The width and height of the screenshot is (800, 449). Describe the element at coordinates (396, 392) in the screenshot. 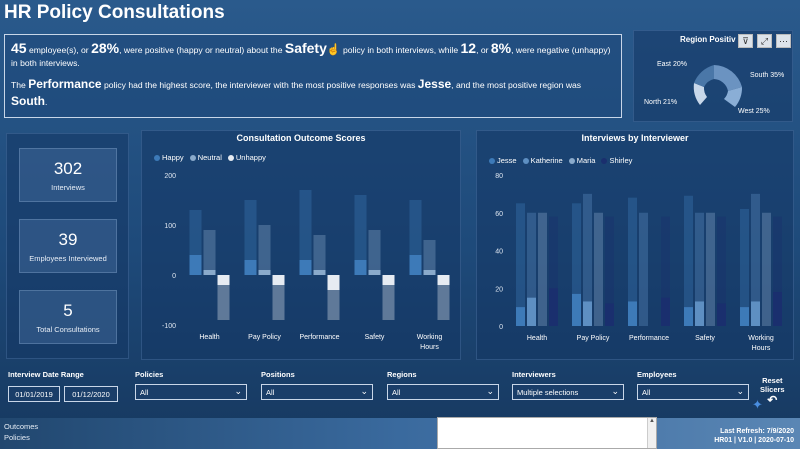

I see `dropdown-value: All` at that location.